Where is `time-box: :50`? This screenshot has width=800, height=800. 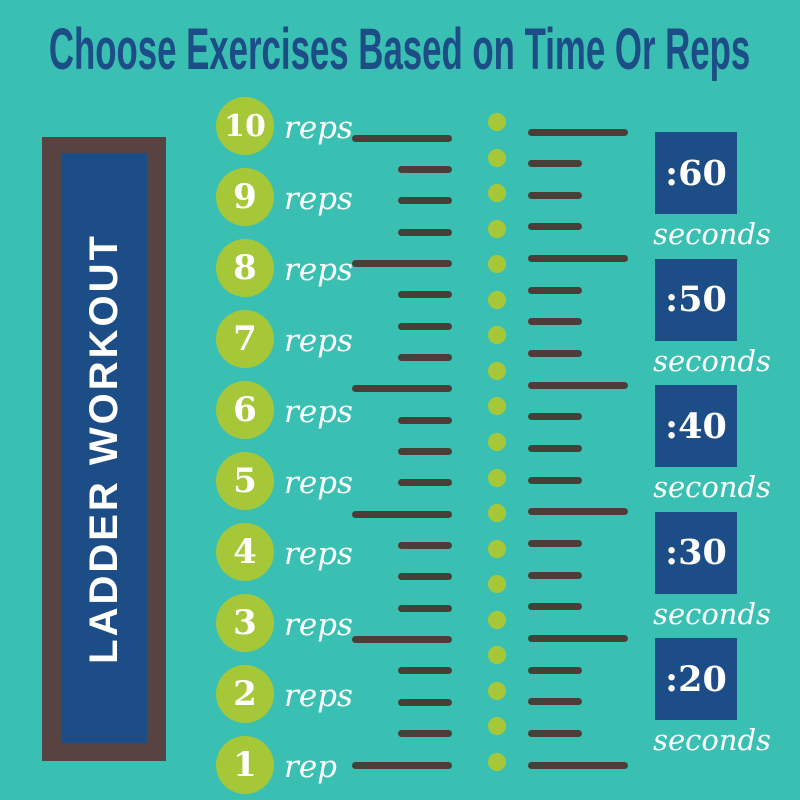 time-box: :50 is located at coordinates (696, 299).